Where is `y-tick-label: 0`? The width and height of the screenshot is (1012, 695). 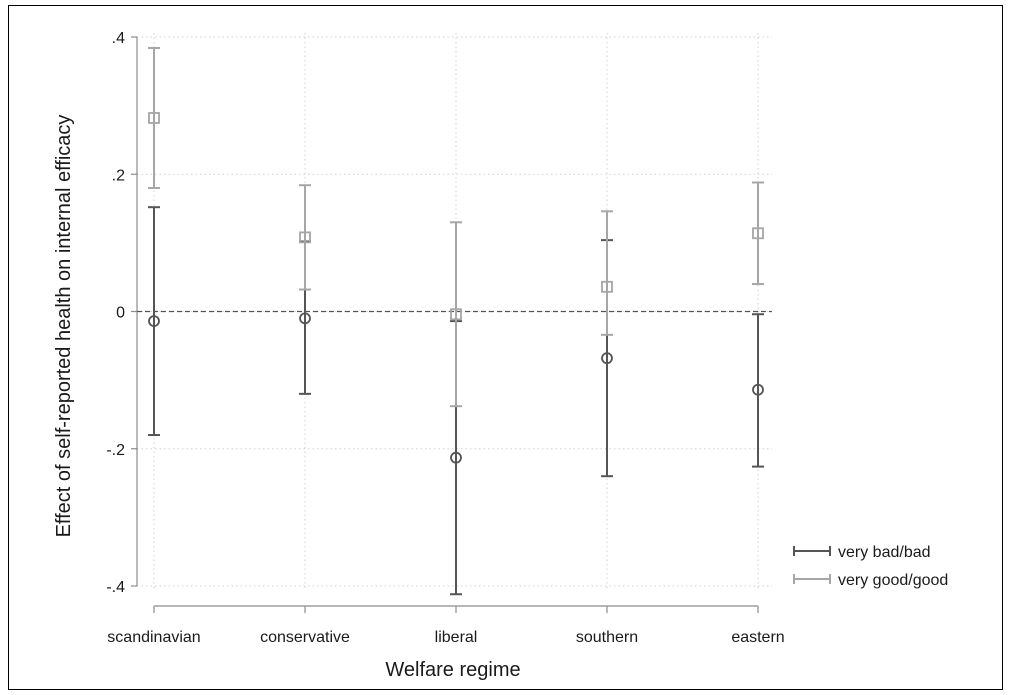 y-tick-label: 0 is located at coordinates (120, 313).